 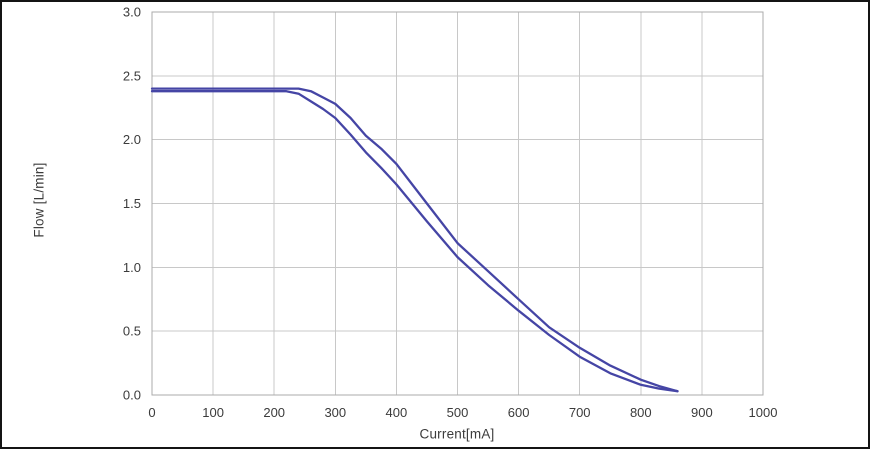 I want to click on x-tick-label: 200, so click(x=274, y=412).